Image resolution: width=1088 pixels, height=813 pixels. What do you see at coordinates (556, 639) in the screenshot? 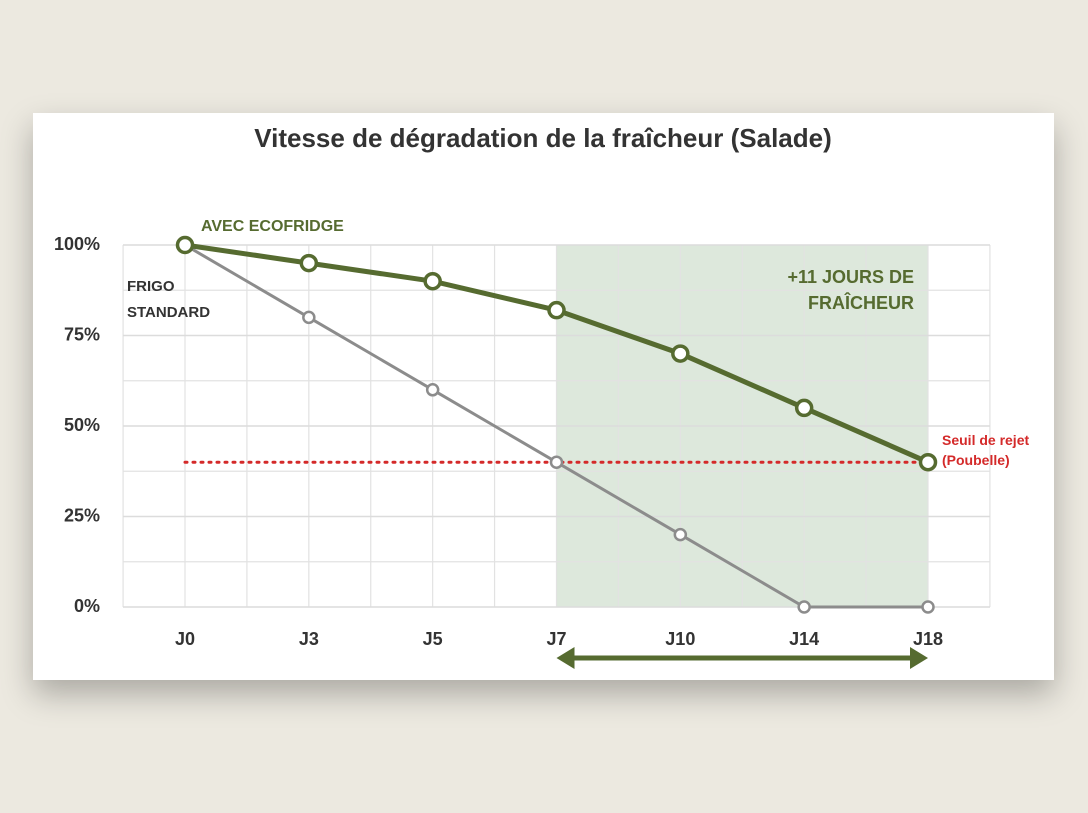
I see `x-tick-label: J7` at bounding box center [556, 639].